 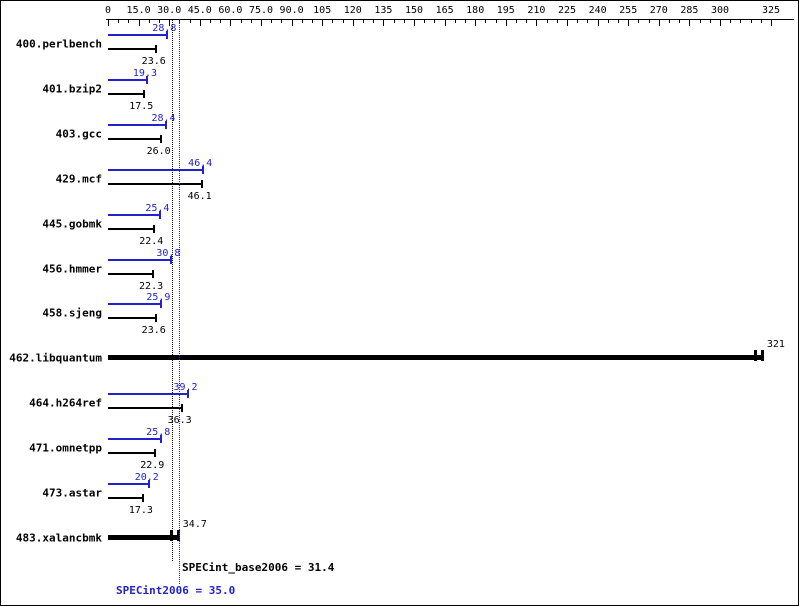 What do you see at coordinates (383, 10) in the screenshot?
I see `axis-tick-label: 135` at bounding box center [383, 10].